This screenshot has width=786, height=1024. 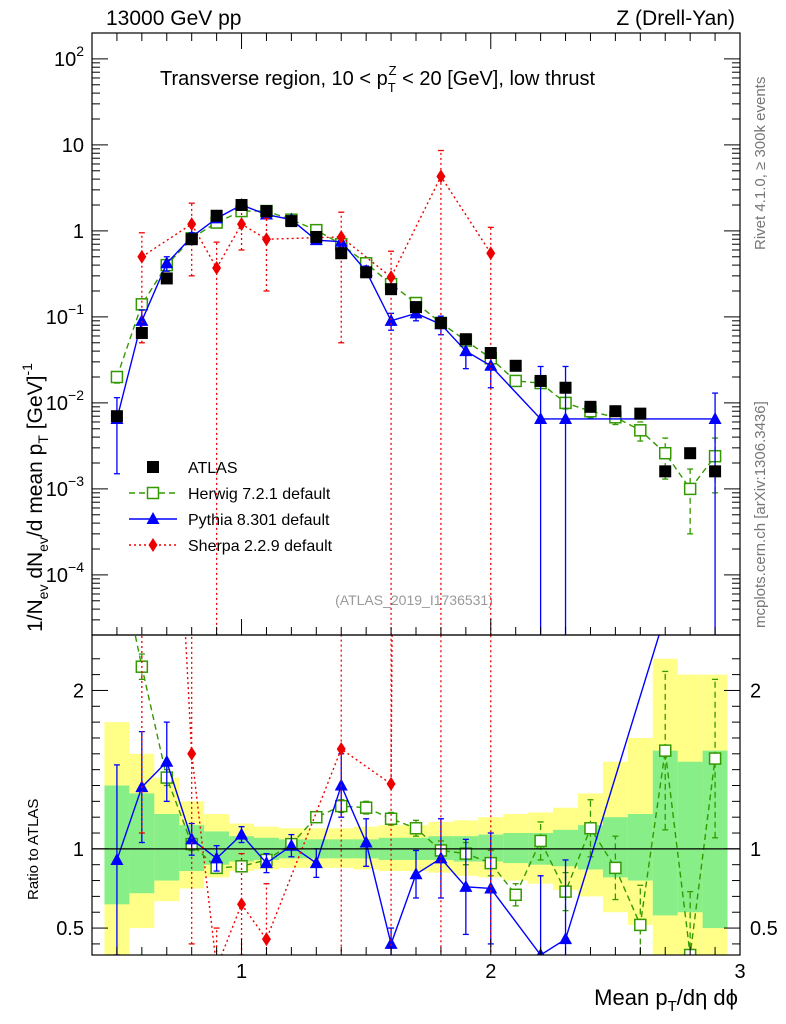 I want to click on analysis-watermark: (ATLAS_2019_I1736531), so click(x=414, y=600).